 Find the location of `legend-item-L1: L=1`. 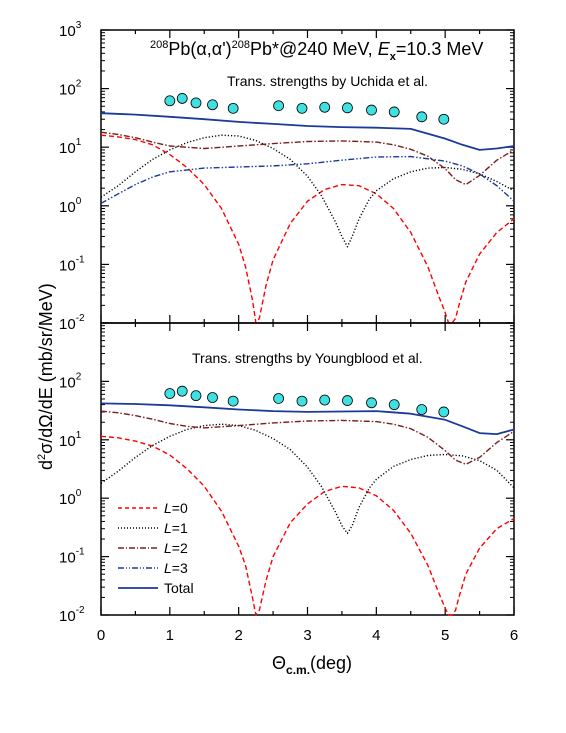

legend-item-L1: L=1 is located at coordinates (153, 528).